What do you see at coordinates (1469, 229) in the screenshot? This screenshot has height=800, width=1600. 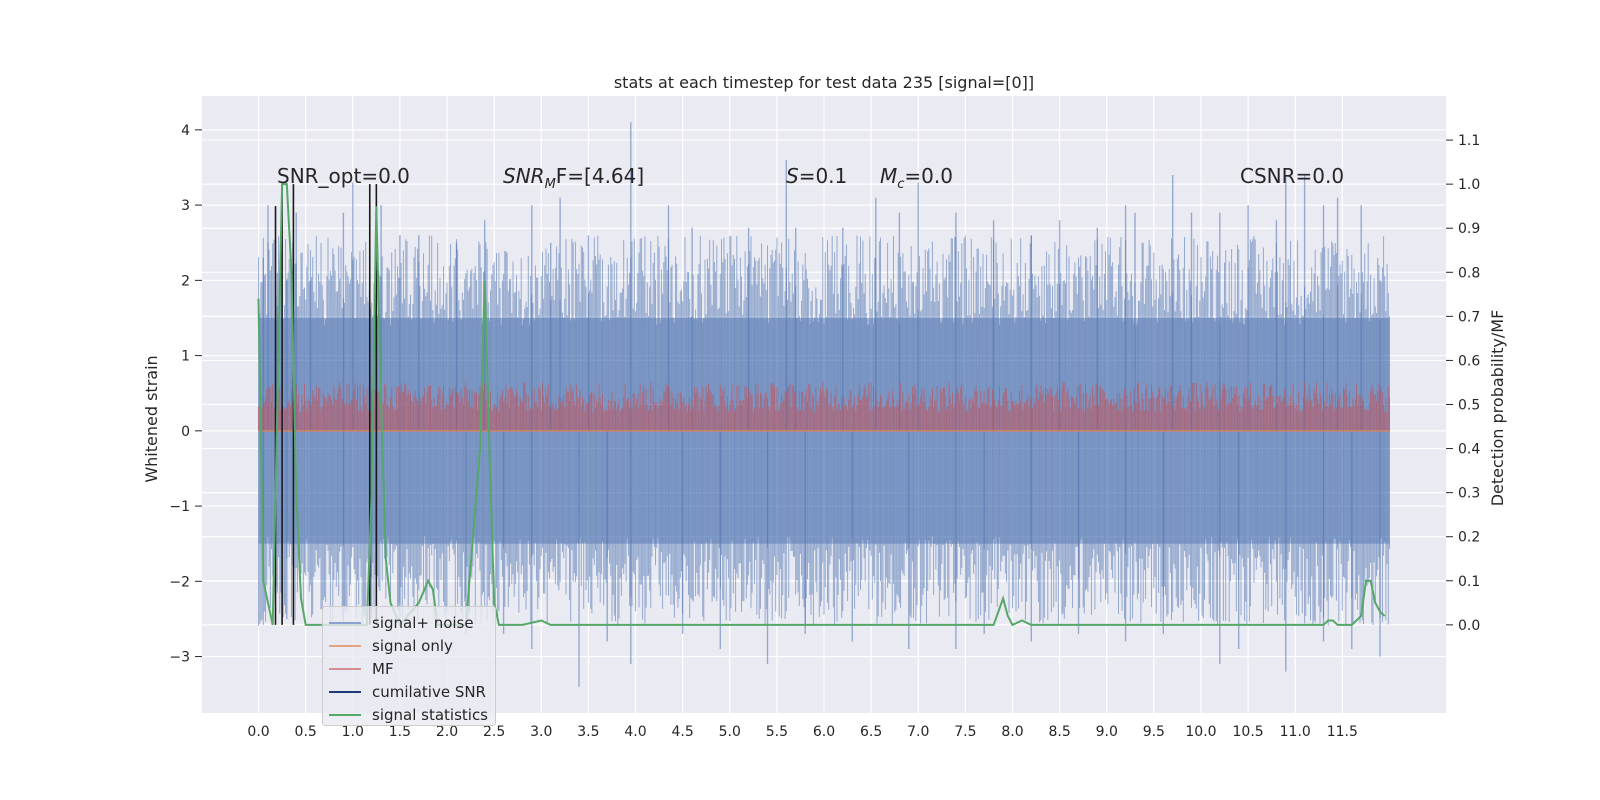 I see `y-right-tick-label: 0.9` at bounding box center [1469, 229].